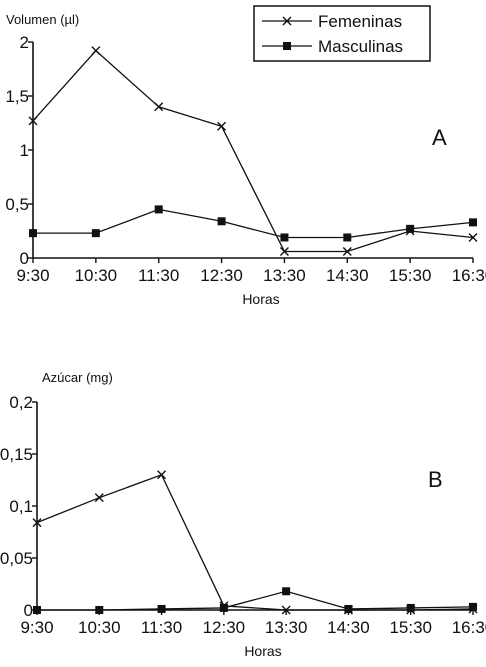 This screenshot has height=667, width=486. Describe the element at coordinates (77, 377) in the screenshot. I see `y-axis-label: Azúcar (mg)` at that location.